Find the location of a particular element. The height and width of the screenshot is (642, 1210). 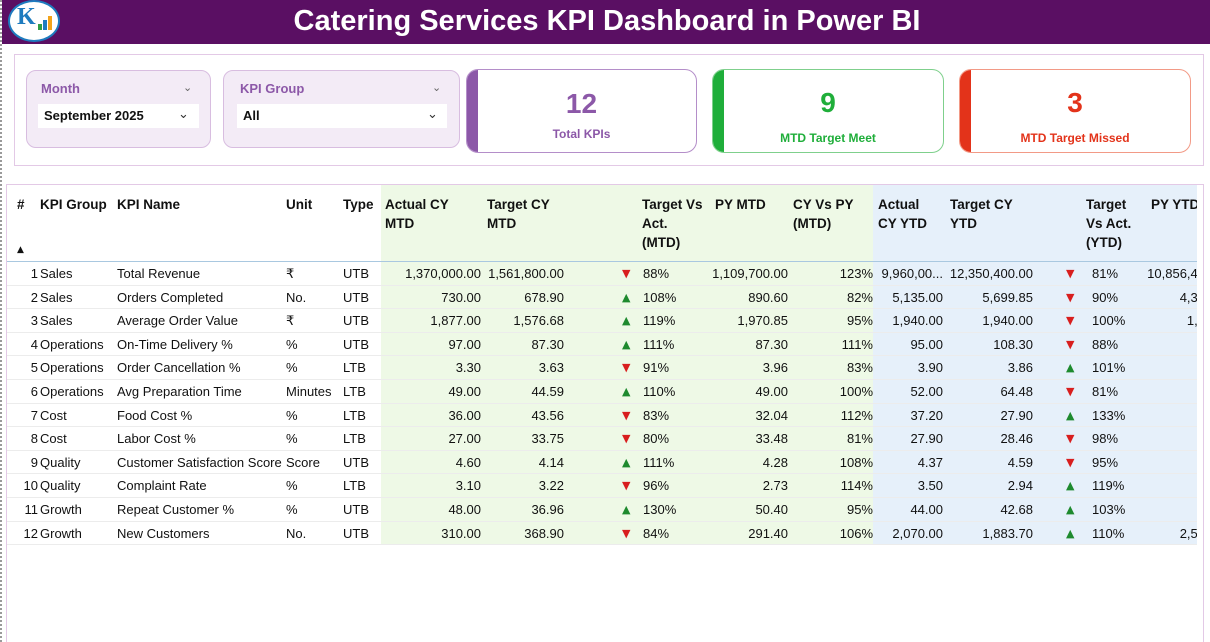

col-header-actual-cy-ytd: Actual CY YTD is located at coordinates (903, 214).